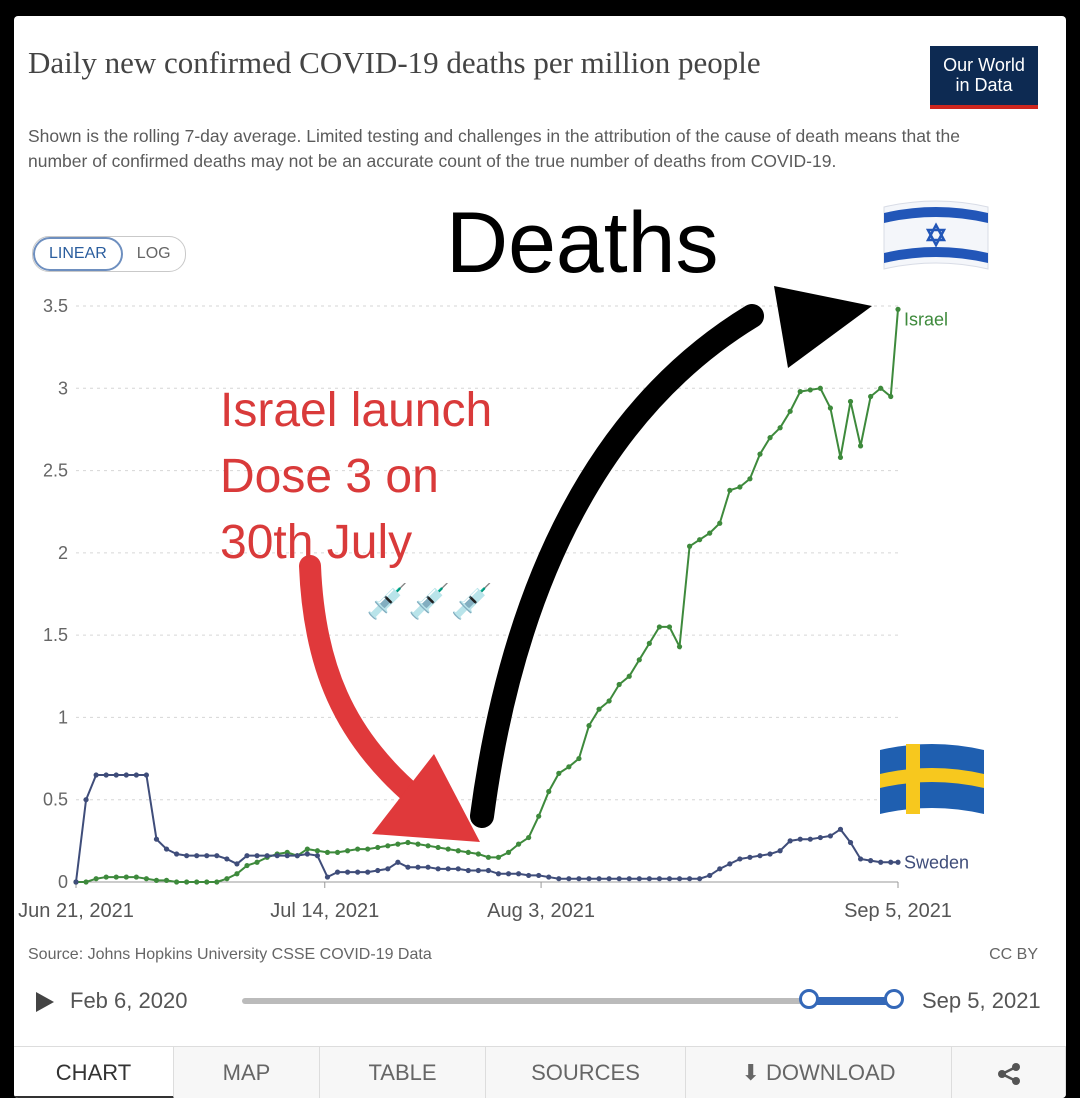  I want to click on timeline-track, so click(568, 1001).